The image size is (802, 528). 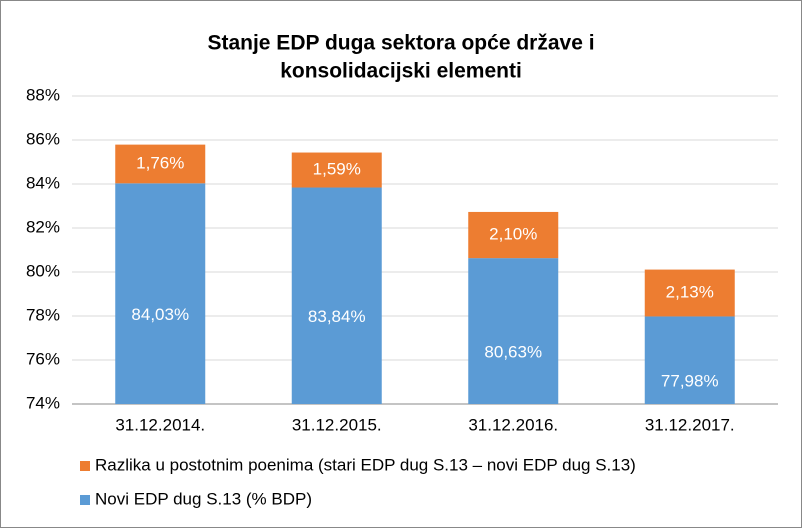 I want to click on y-tick-label: 82%, so click(x=43, y=226).